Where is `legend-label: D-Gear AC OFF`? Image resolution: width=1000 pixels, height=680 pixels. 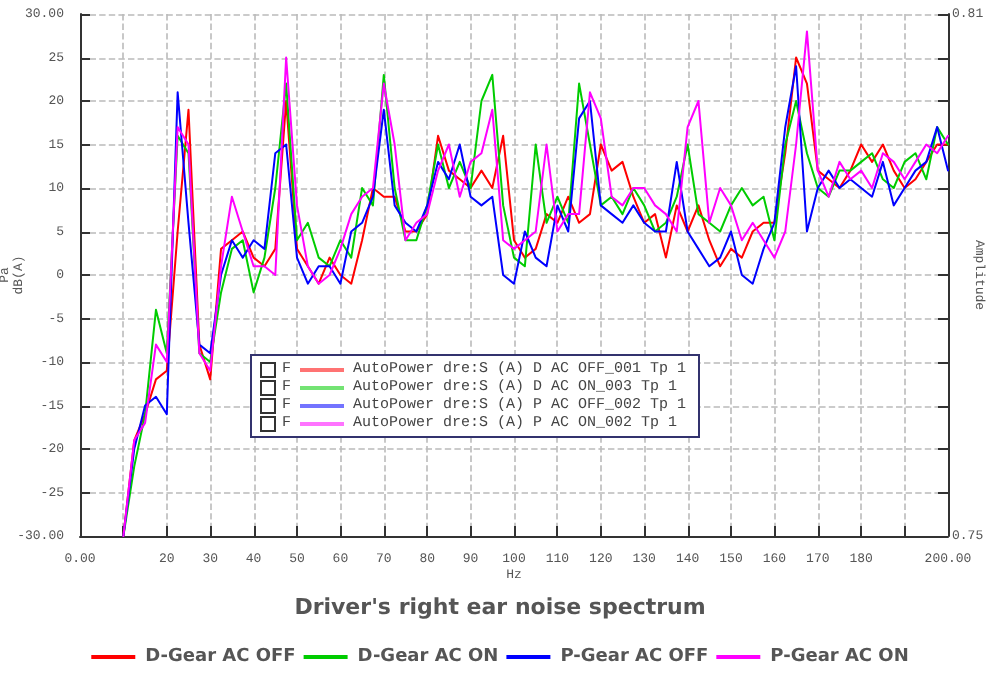
legend-label: D-Gear AC OFF is located at coordinates (220, 657).